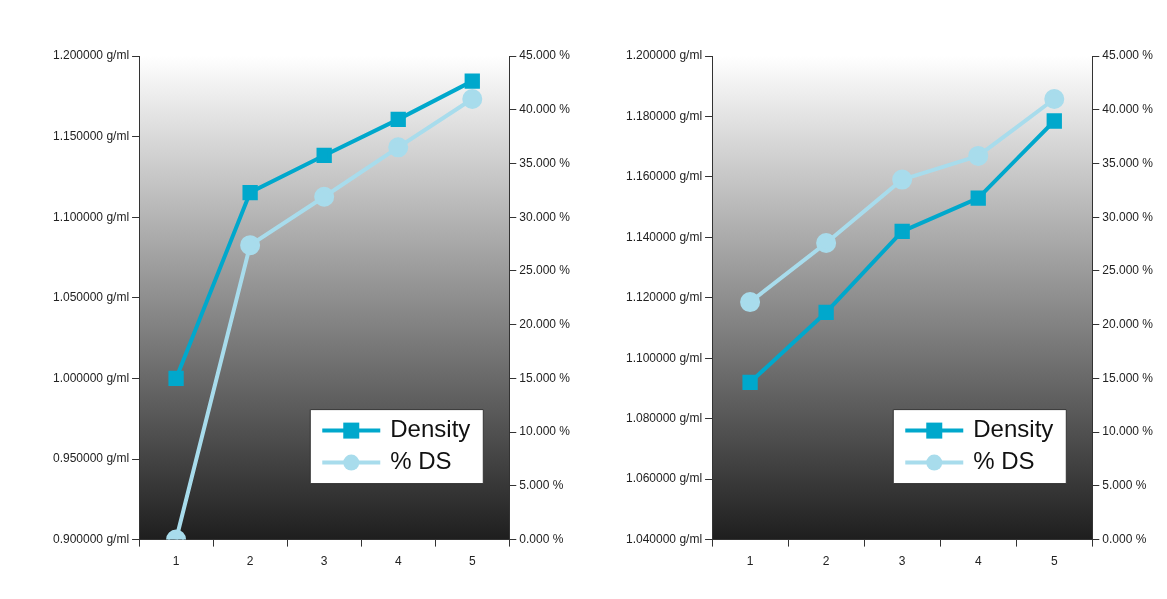  I want to click on y-tick-label: 1.040000 g/ml, so click(664, 538).